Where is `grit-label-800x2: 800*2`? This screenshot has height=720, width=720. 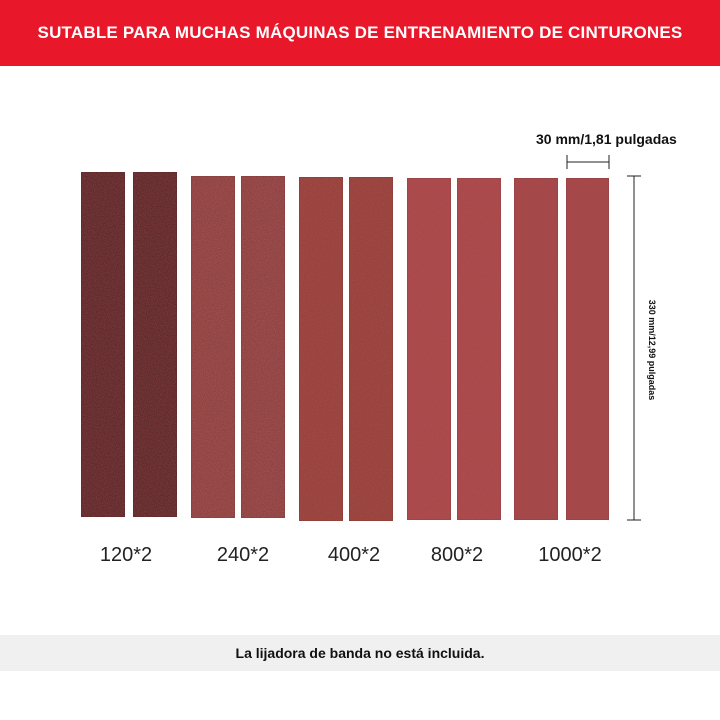
grit-label-800x2: 800*2 is located at coordinates (457, 555).